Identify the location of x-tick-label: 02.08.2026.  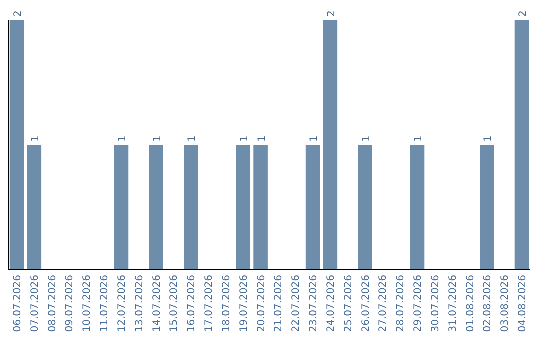
(488, 303).